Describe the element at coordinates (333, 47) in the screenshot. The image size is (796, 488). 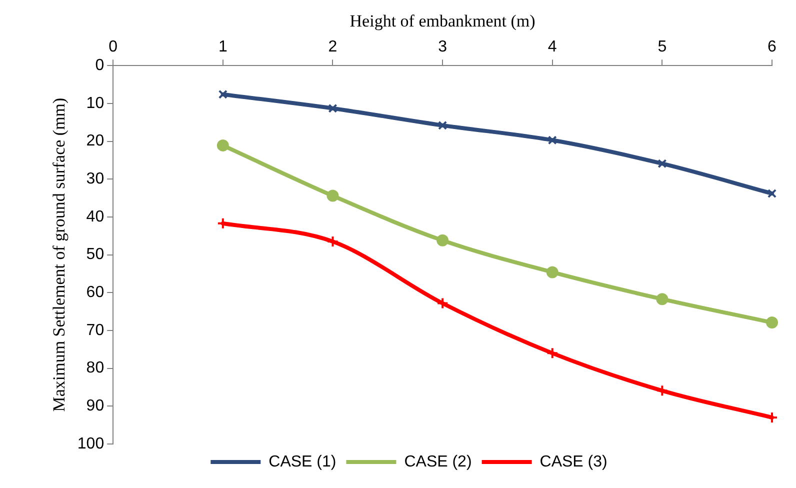
I see `x-tick-label: 2` at that location.